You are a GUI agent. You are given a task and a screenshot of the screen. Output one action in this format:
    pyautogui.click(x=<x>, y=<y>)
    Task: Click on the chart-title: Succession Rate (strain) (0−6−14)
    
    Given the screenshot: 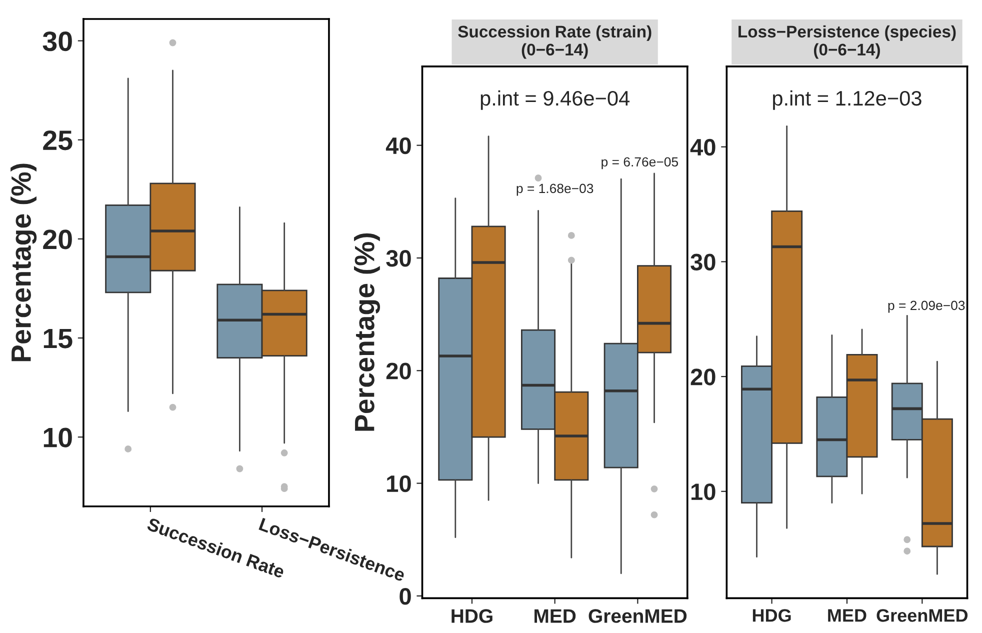 What is the action you would take?
    pyautogui.click(x=555, y=42)
    